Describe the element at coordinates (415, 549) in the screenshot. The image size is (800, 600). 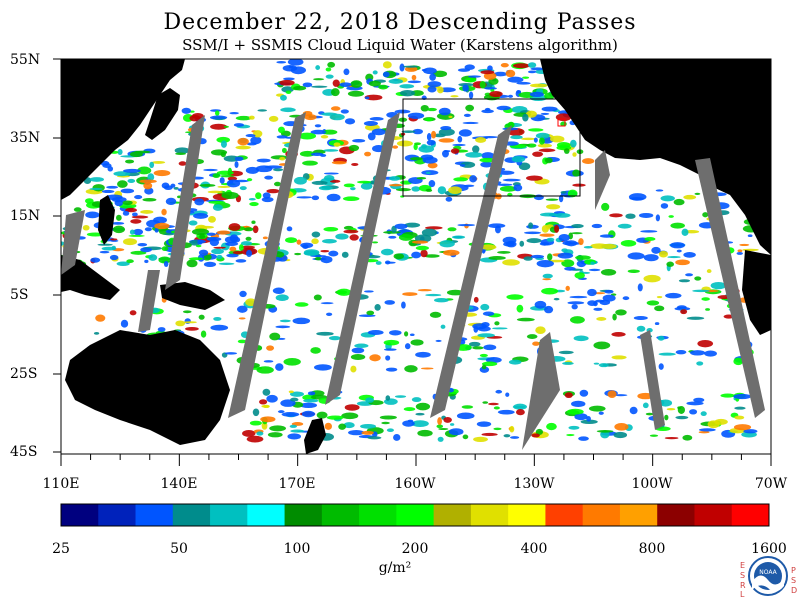
I see `colorbar-label: 200` at that location.